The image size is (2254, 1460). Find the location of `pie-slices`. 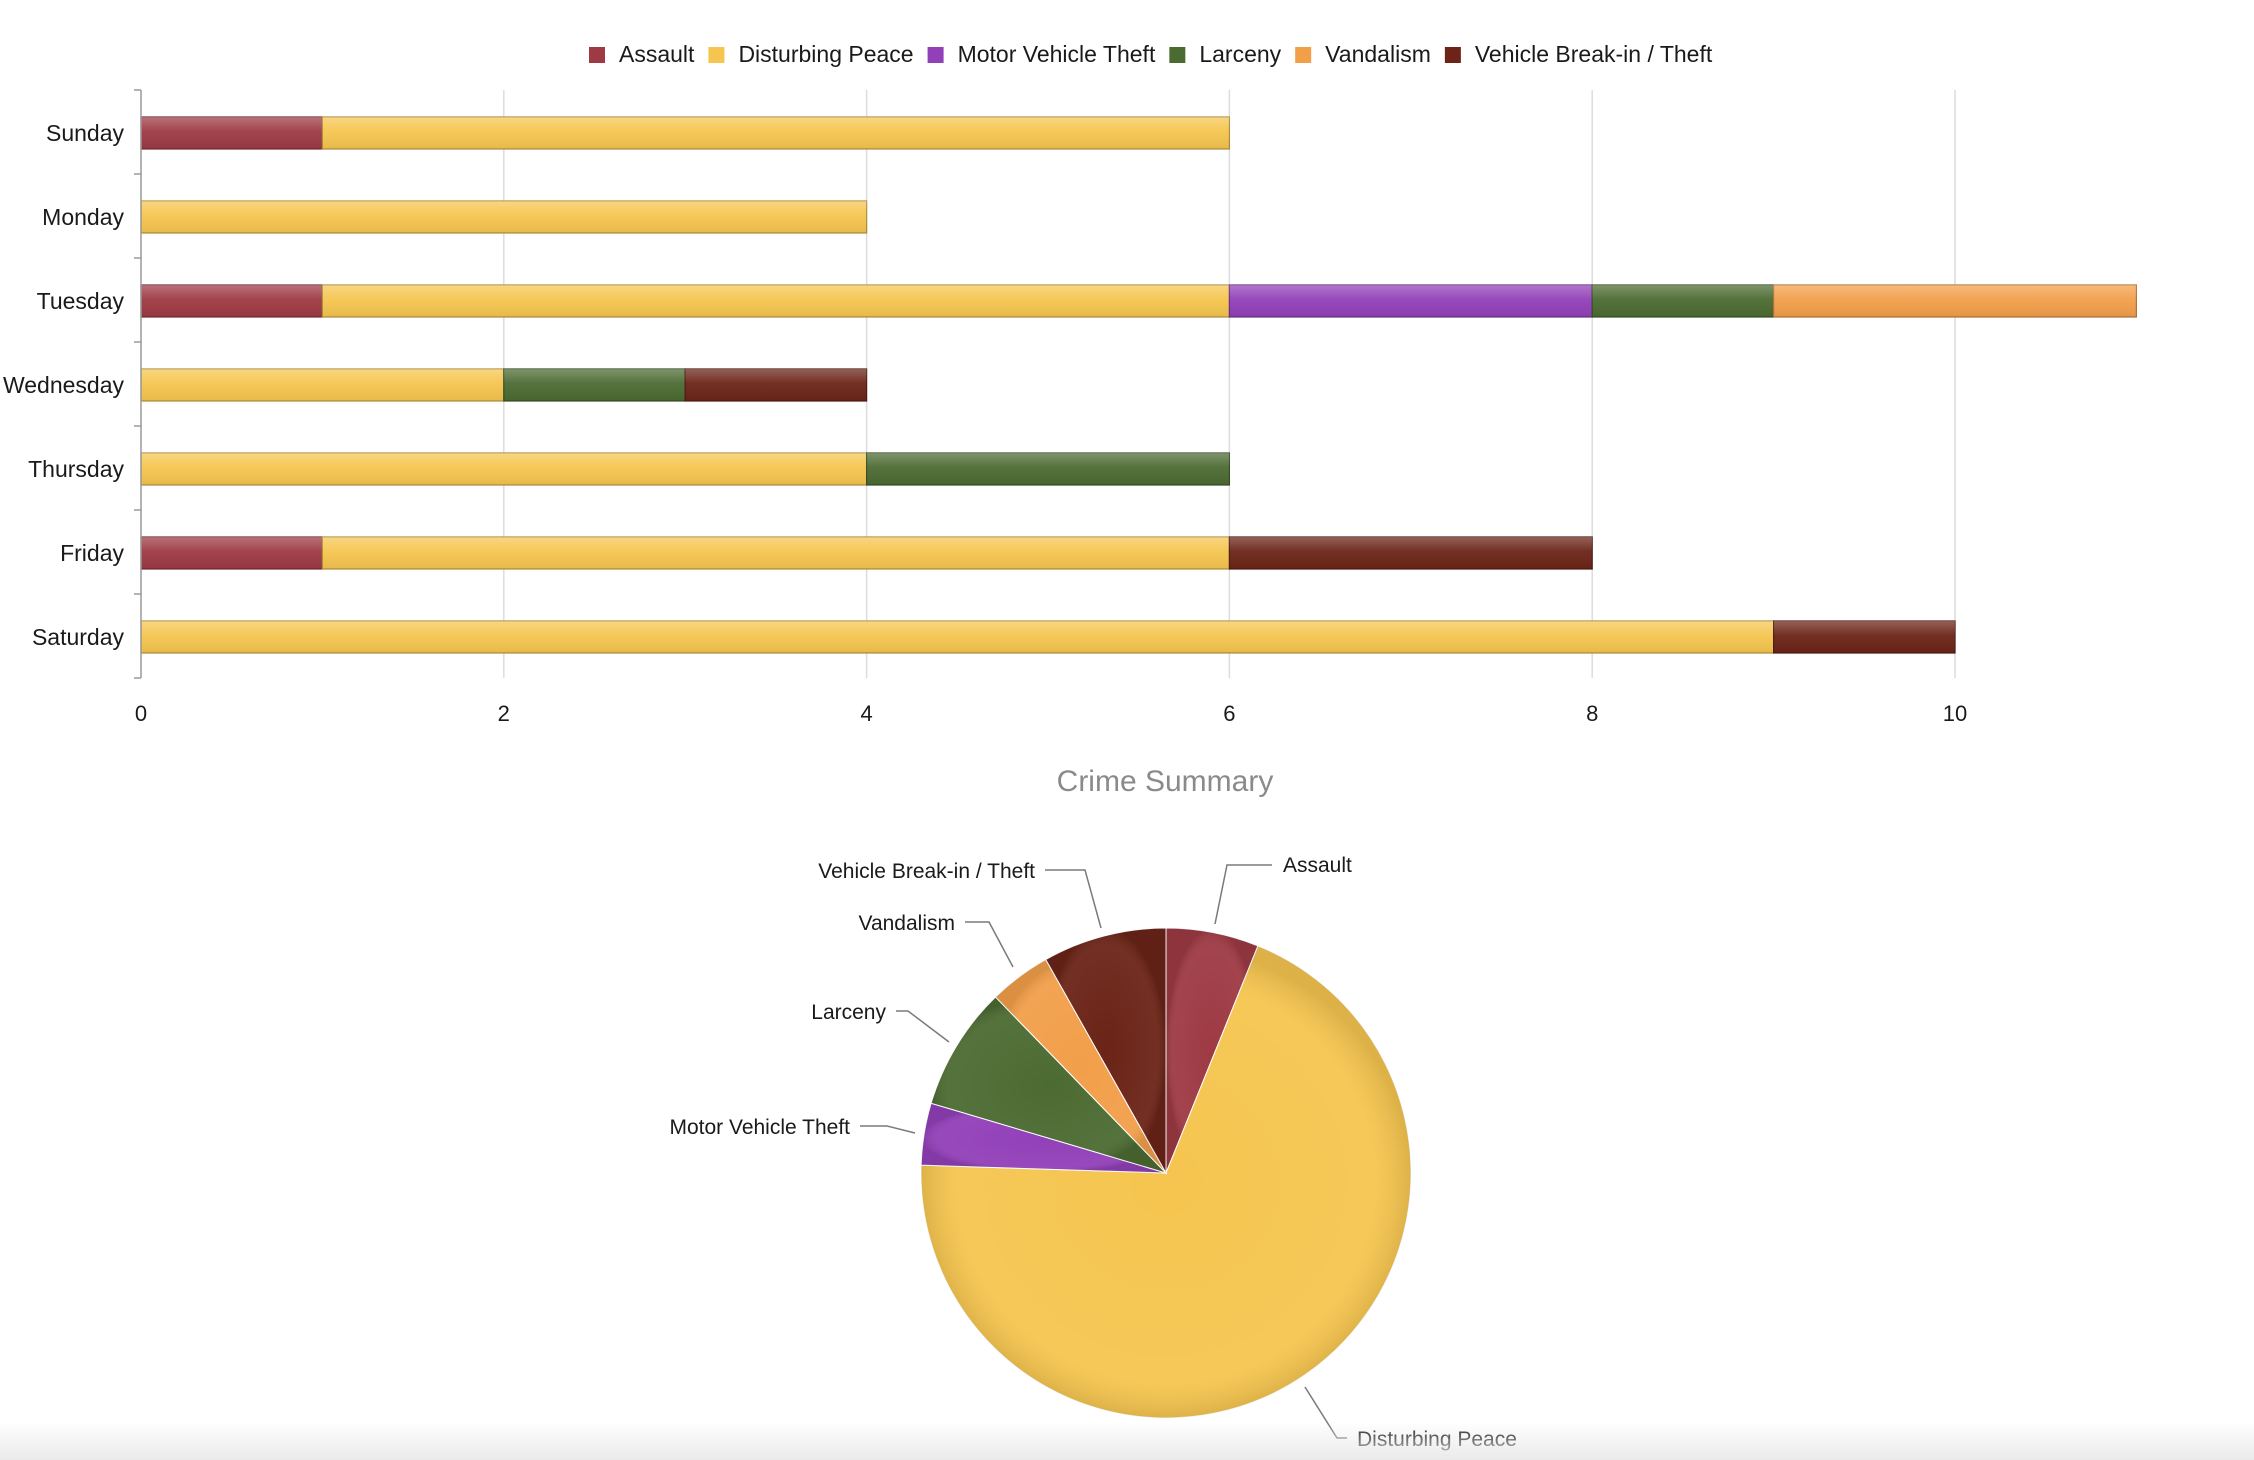

pie-slices is located at coordinates (1166, 1173).